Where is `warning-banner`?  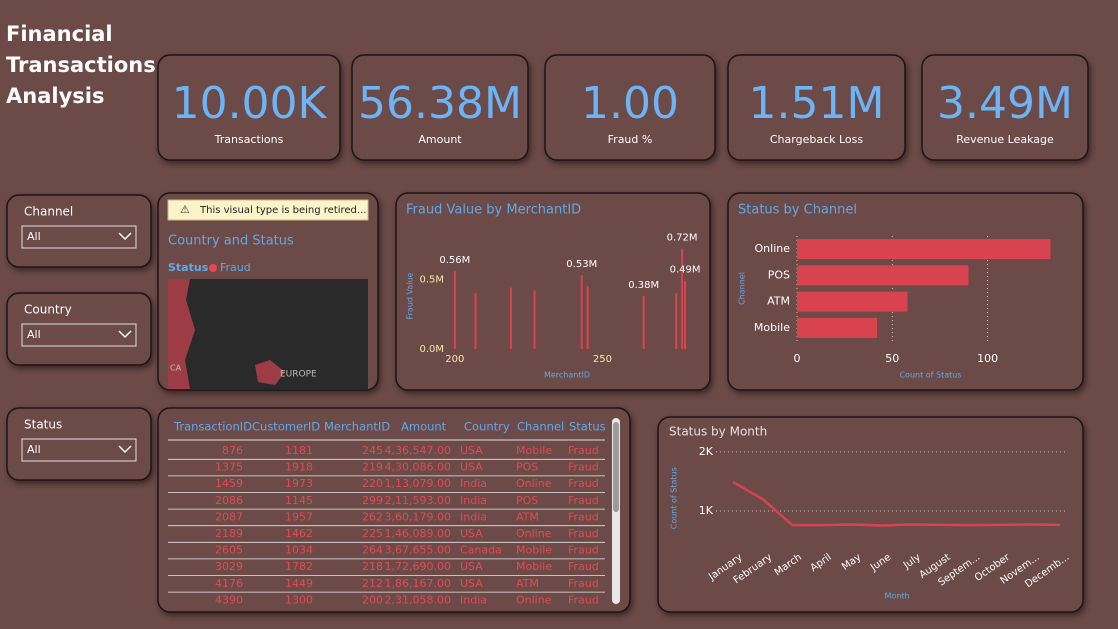 warning-banner is located at coordinates (268, 210).